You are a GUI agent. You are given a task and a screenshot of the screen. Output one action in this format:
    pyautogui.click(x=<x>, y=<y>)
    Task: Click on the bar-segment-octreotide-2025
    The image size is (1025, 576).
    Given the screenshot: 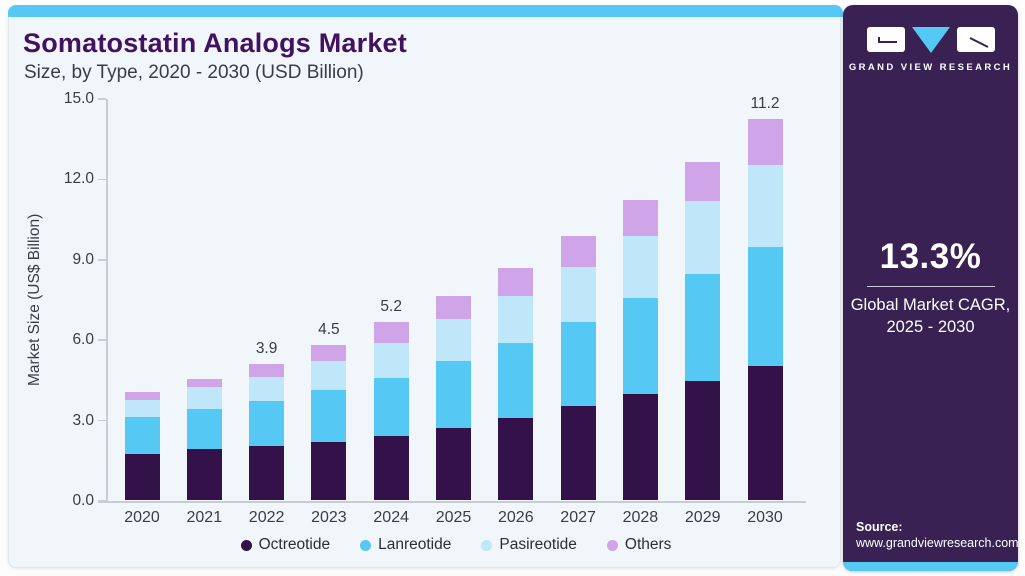 What is the action you would take?
    pyautogui.click(x=453, y=463)
    